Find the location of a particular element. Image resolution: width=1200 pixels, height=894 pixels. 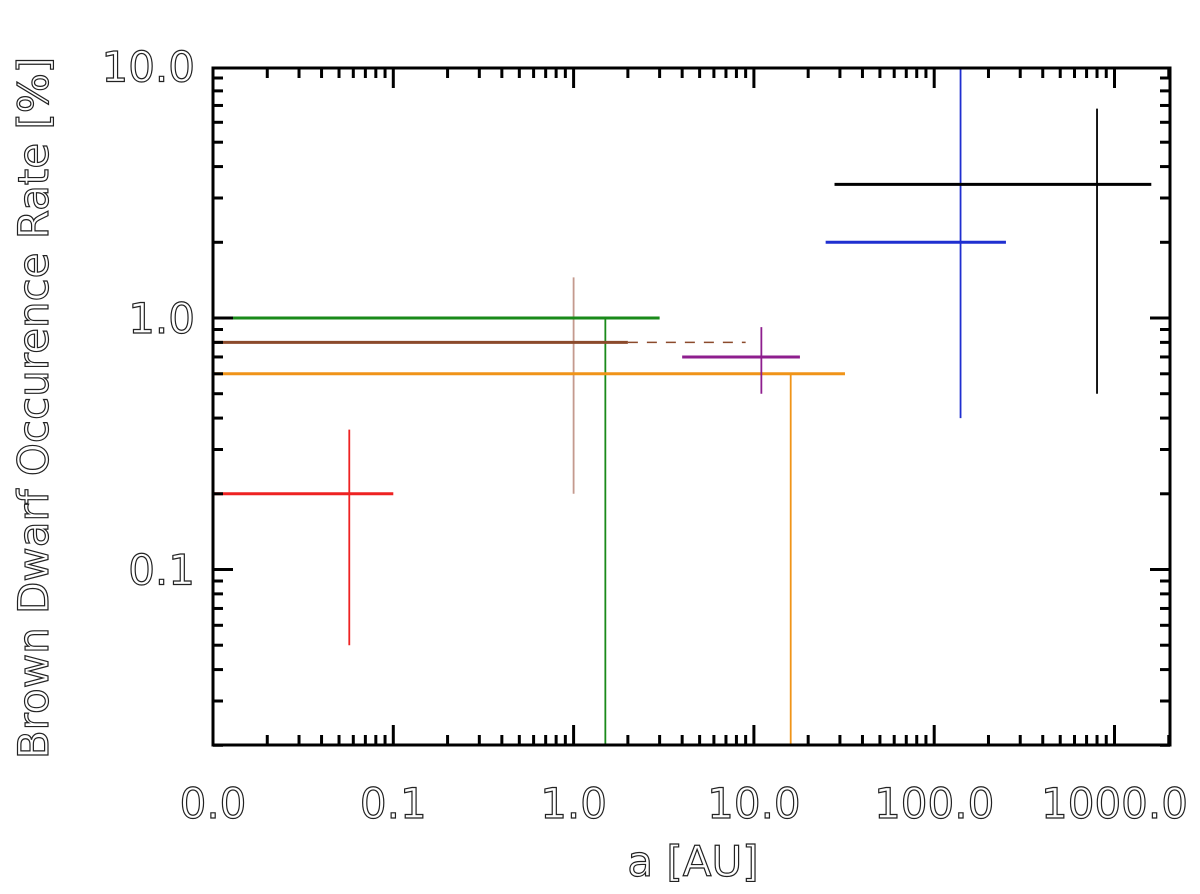

x-tick-label: 1000.0 is located at coordinates (1114, 803).